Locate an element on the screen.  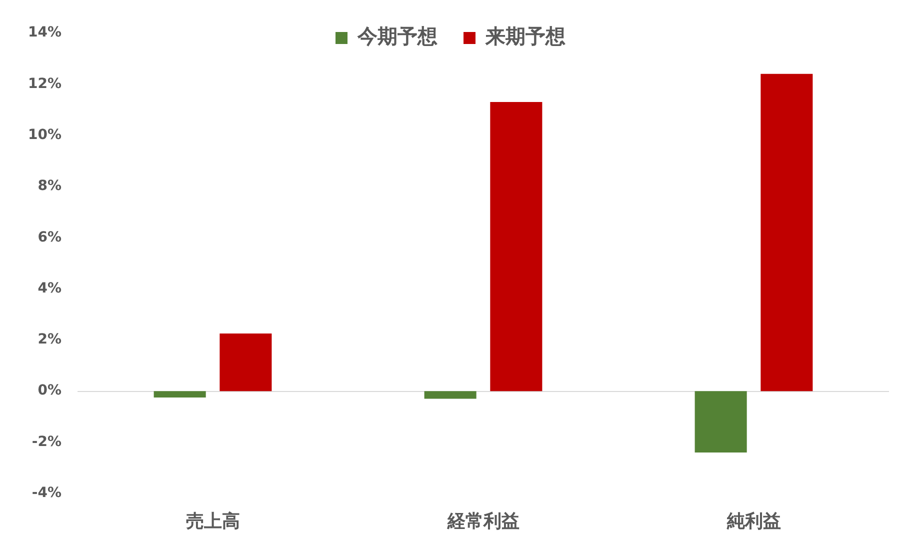
y-tick-label: 10% is located at coordinates (45, 134).